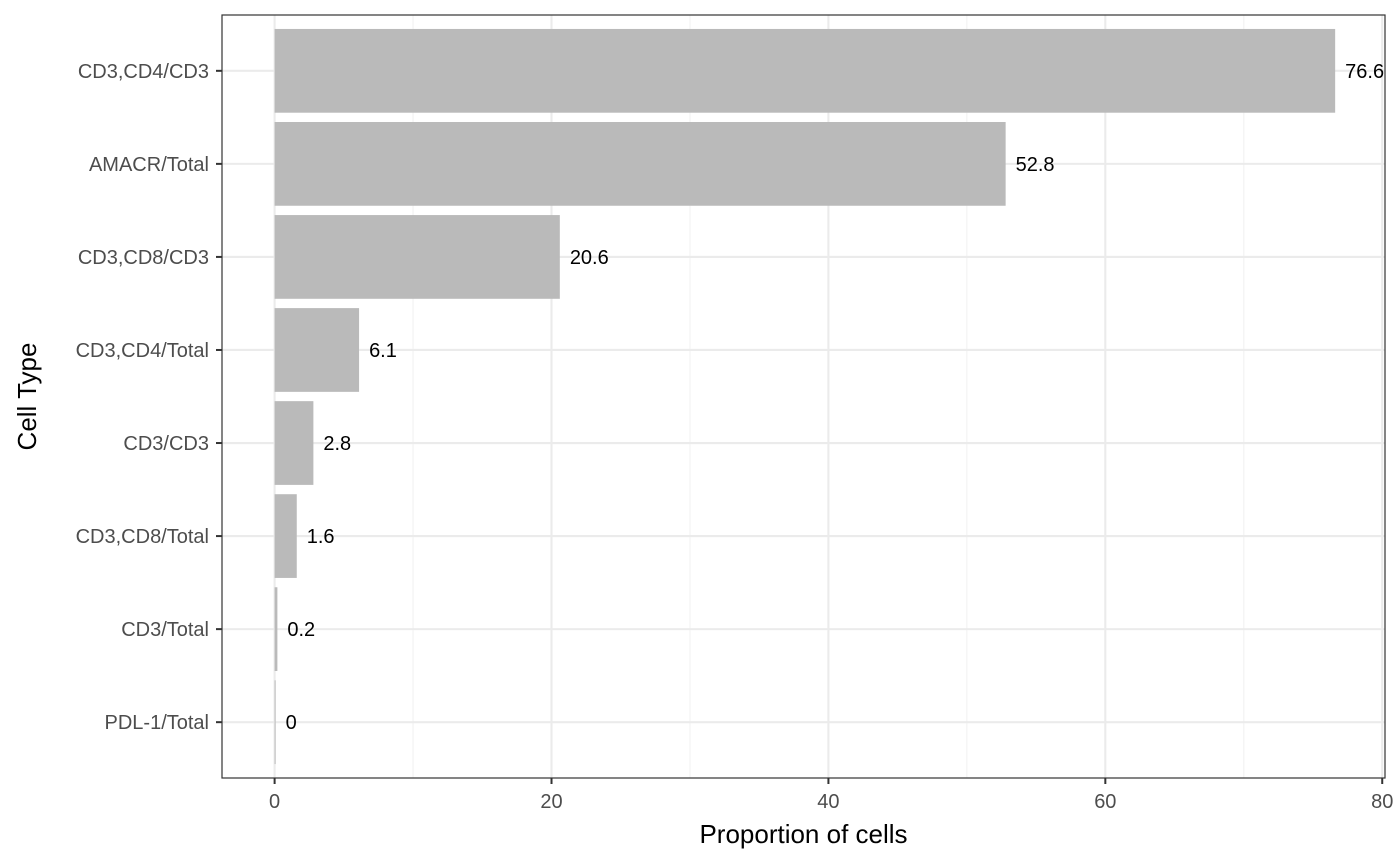 This screenshot has height=866, width=1400. I want to click on x-tick-label: 20, so click(551, 802).